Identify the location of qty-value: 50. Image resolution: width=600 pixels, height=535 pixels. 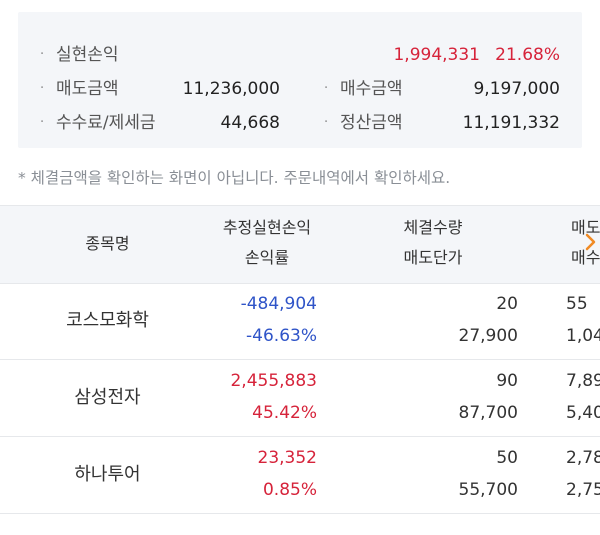
(507, 458).